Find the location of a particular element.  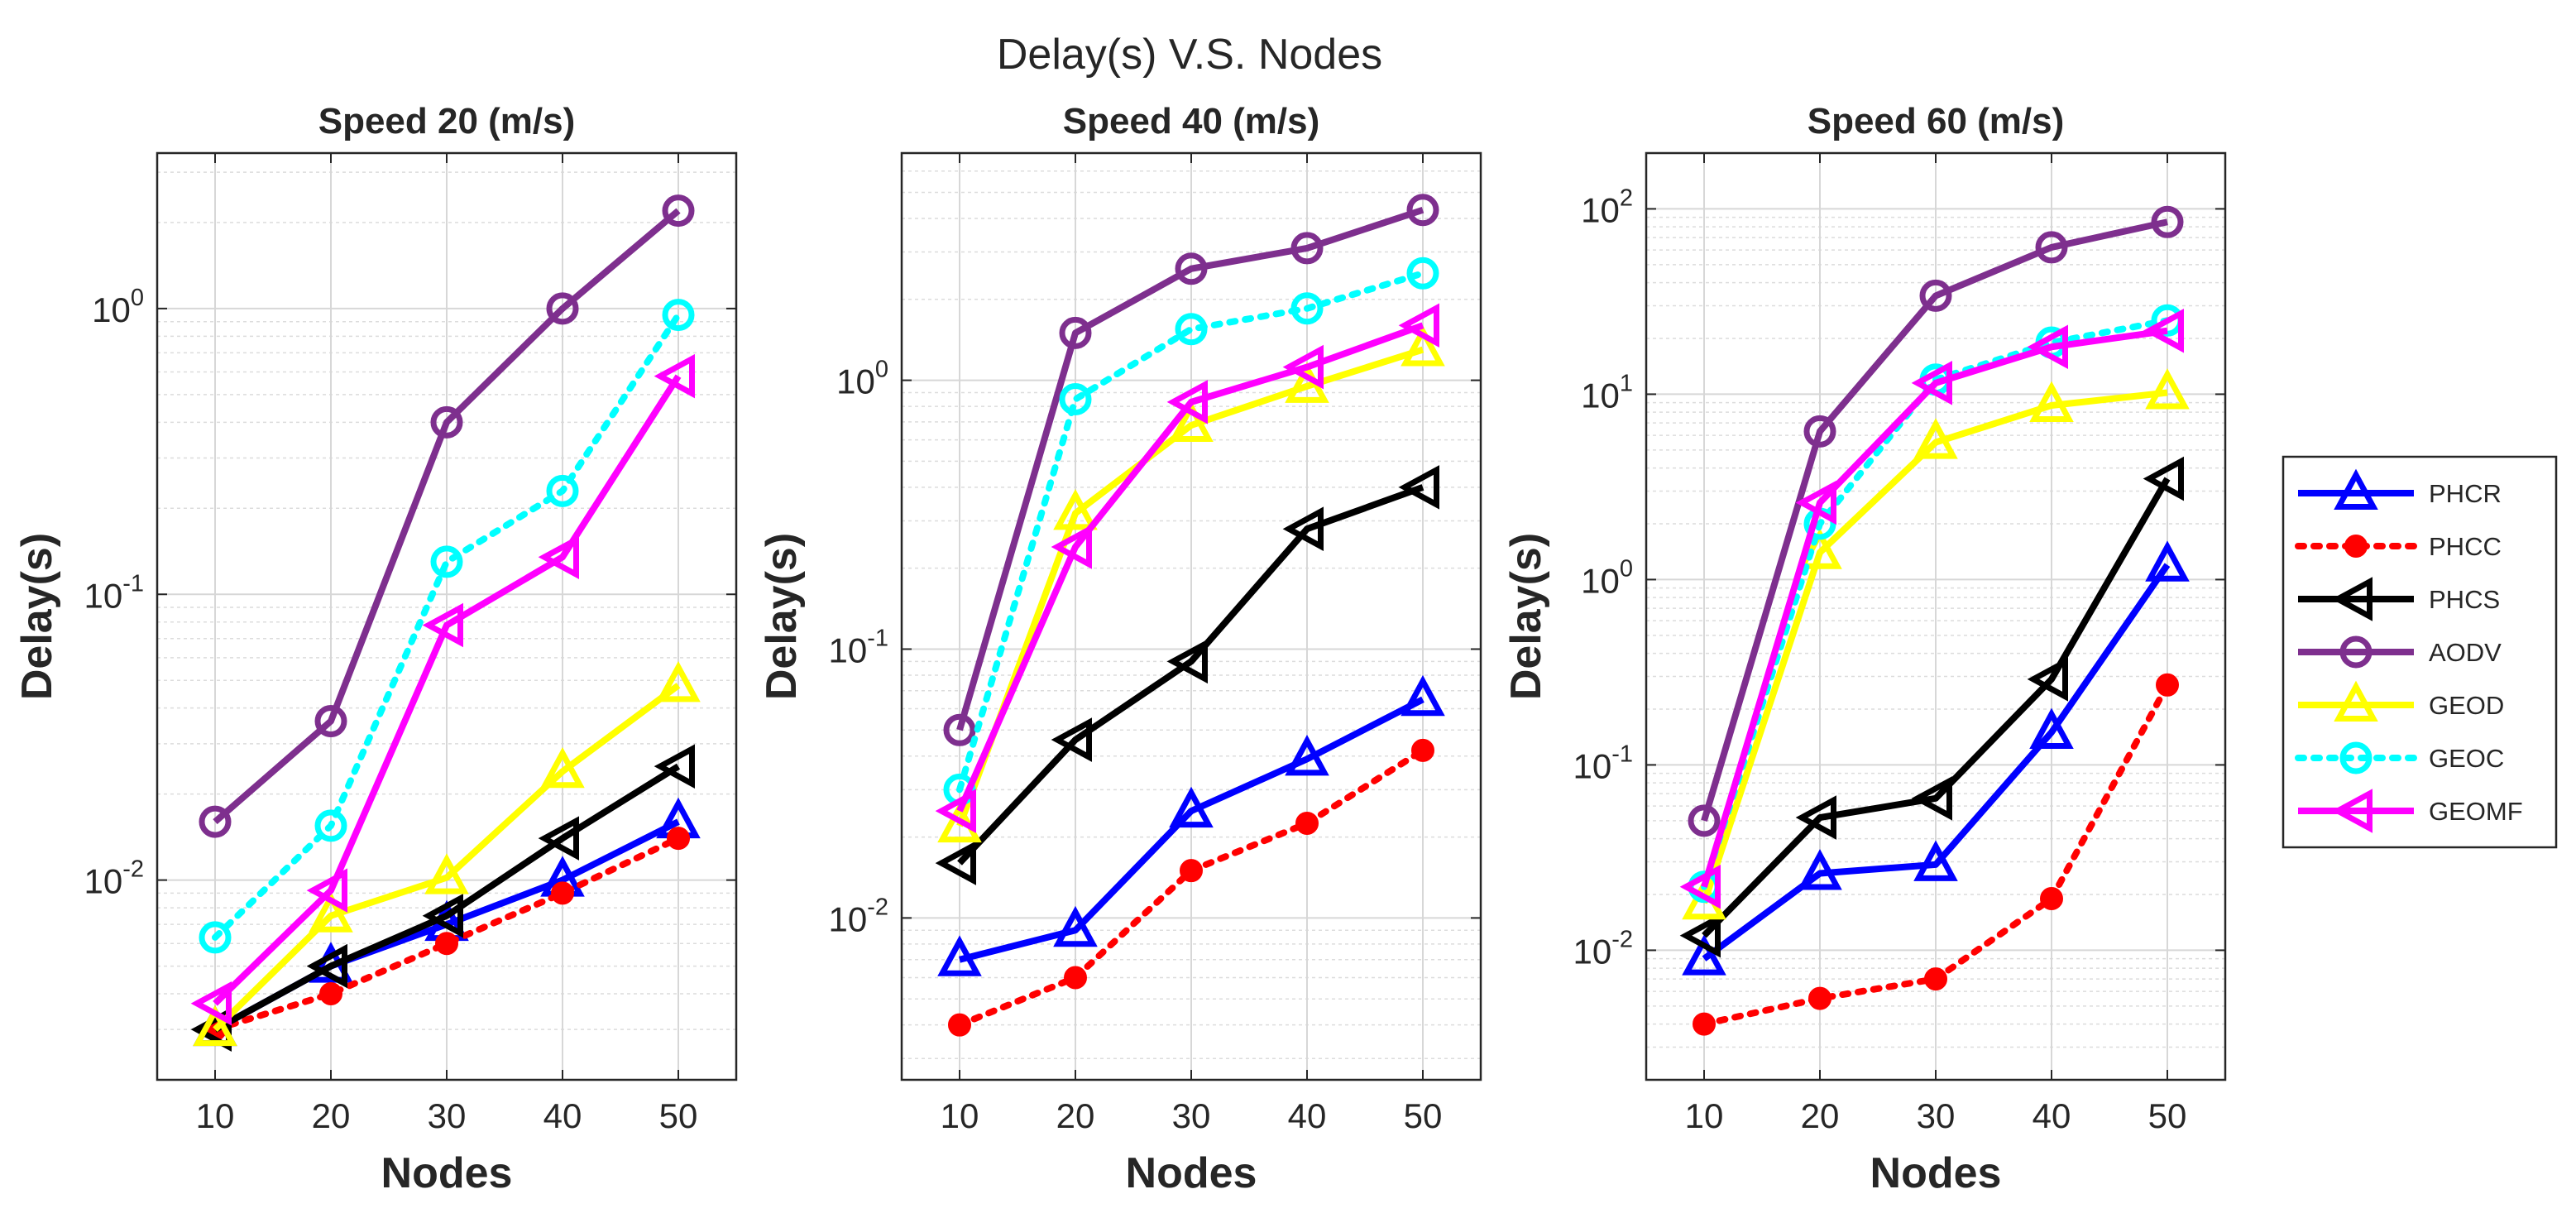

panel-2-x-axis-label: Nodes is located at coordinates (1191, 1173).